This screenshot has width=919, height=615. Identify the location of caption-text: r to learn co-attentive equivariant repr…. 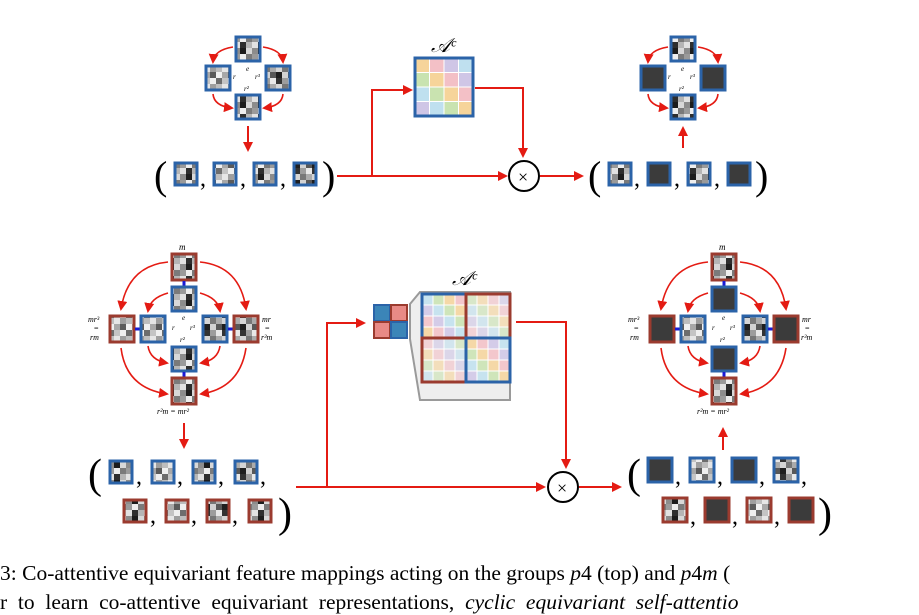
(233, 602).